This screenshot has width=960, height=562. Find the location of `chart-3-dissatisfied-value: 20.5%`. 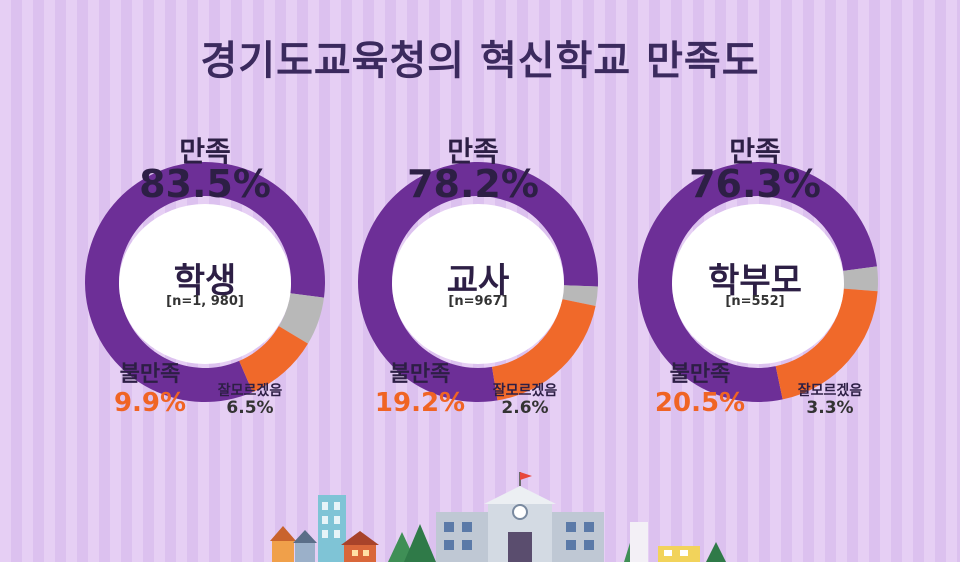

chart-3-dissatisfied-value: 20.5% is located at coordinates (700, 403).